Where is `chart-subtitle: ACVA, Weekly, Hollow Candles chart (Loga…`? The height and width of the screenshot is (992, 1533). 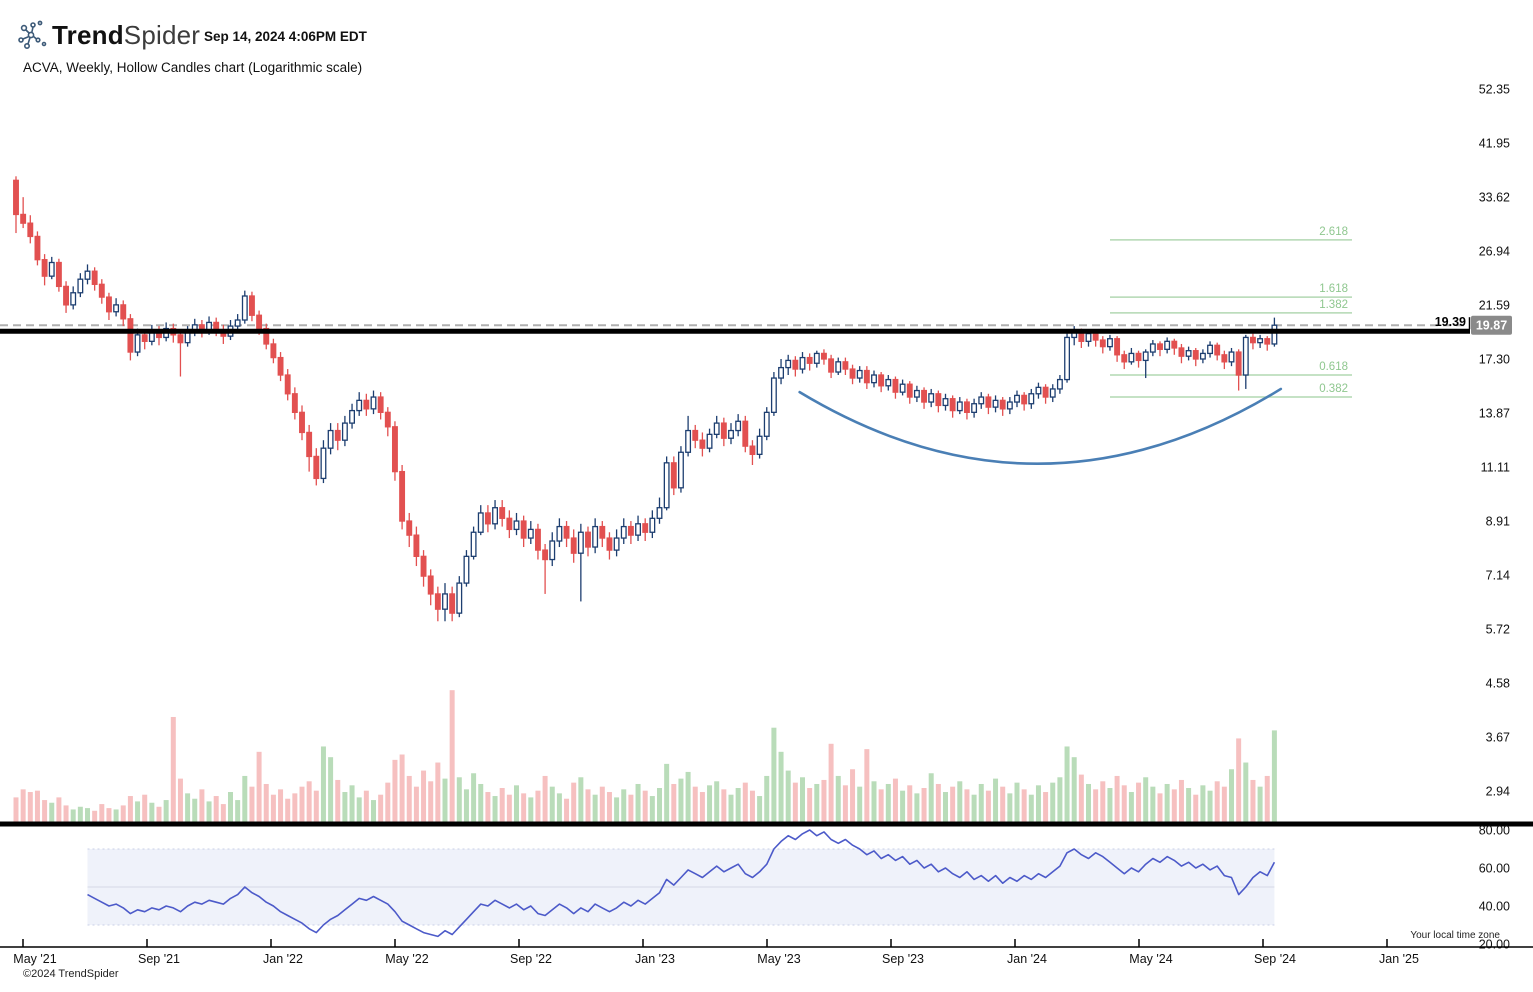
chart-subtitle: ACVA, Weekly, Hollow Candles chart (Loga… is located at coordinates (193, 67).